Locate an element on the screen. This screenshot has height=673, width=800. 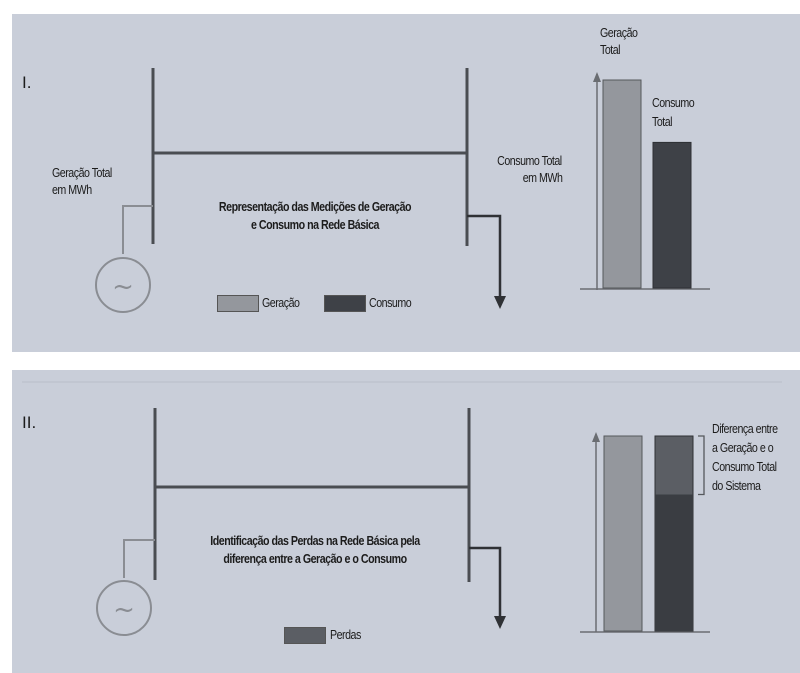
legend-swatch-geracao is located at coordinates (238, 303).